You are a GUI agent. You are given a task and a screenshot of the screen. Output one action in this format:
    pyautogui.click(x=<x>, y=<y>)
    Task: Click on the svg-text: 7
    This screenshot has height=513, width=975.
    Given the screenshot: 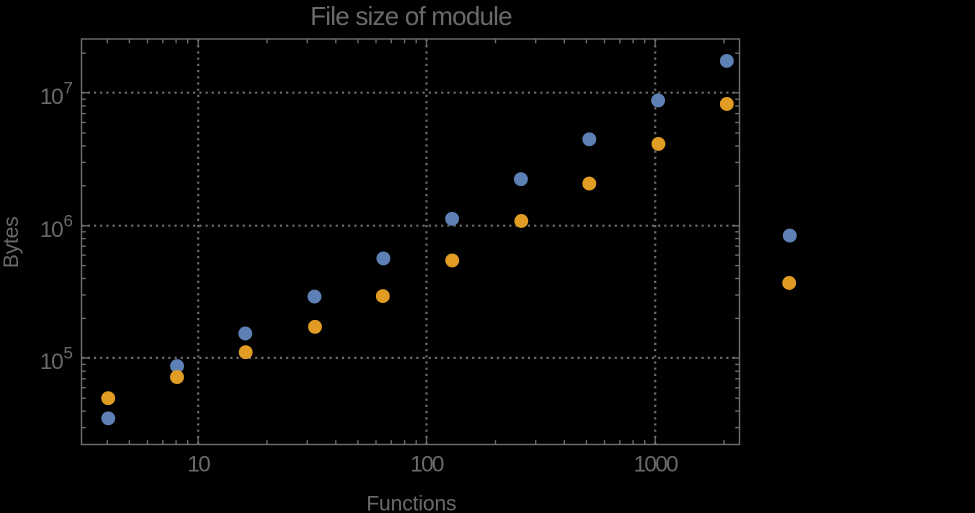 What is the action you would take?
    pyautogui.click(x=68, y=88)
    